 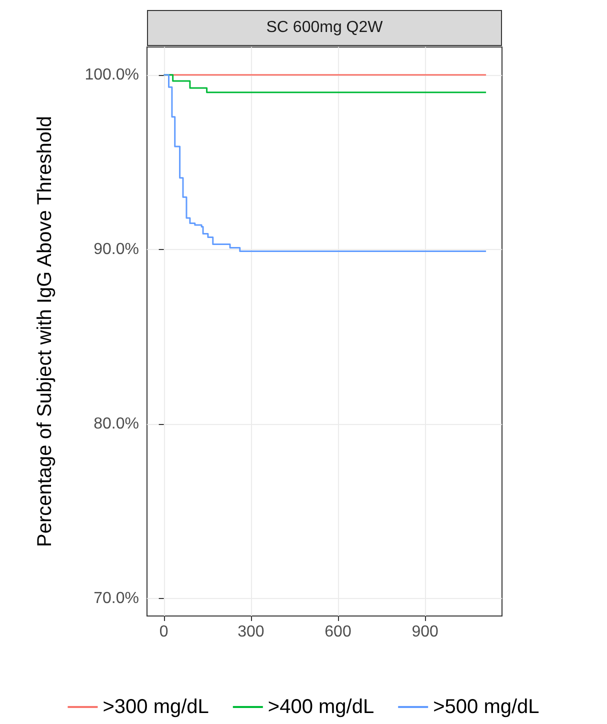 What do you see at coordinates (321, 707) in the screenshot?
I see `legend-label: >400 mg/dL` at bounding box center [321, 707].